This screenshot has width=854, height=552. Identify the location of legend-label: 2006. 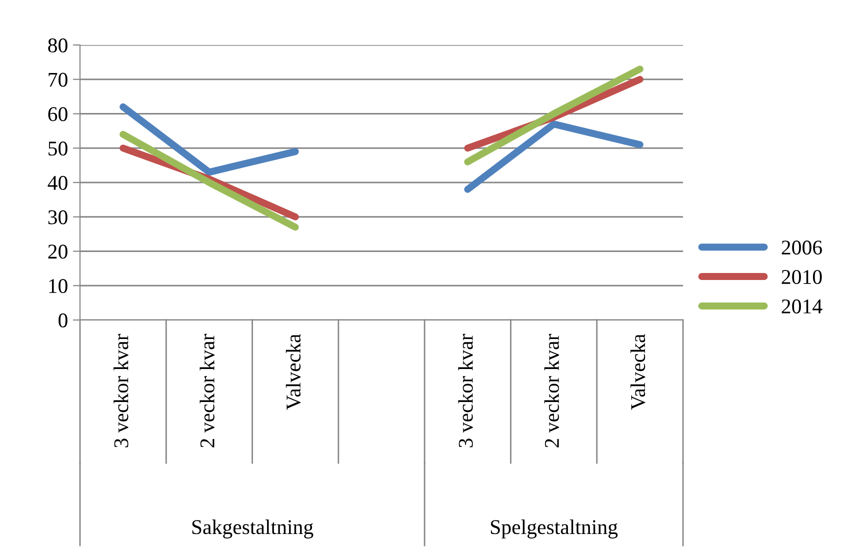
(802, 247).